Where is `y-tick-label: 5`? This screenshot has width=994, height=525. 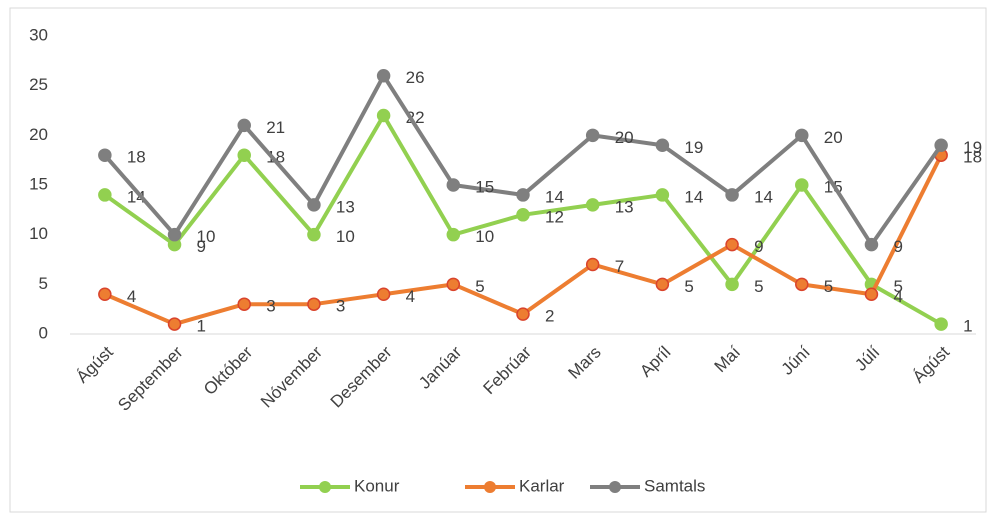 y-tick-label: 5 is located at coordinates (43, 283).